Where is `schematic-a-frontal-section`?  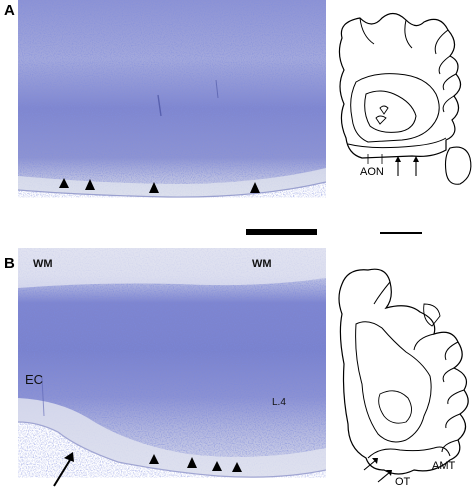 schematic-a-frontal-section is located at coordinates (405, 98).